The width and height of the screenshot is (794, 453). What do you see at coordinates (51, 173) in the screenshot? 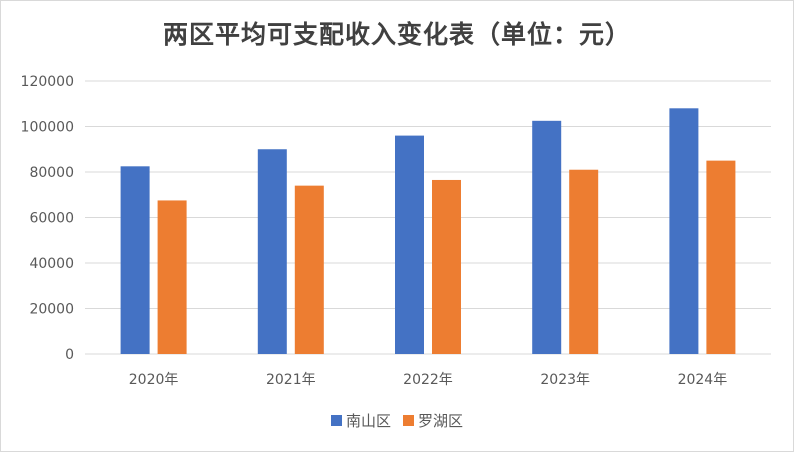
I see `y-tick-label: 80000` at bounding box center [51, 173].